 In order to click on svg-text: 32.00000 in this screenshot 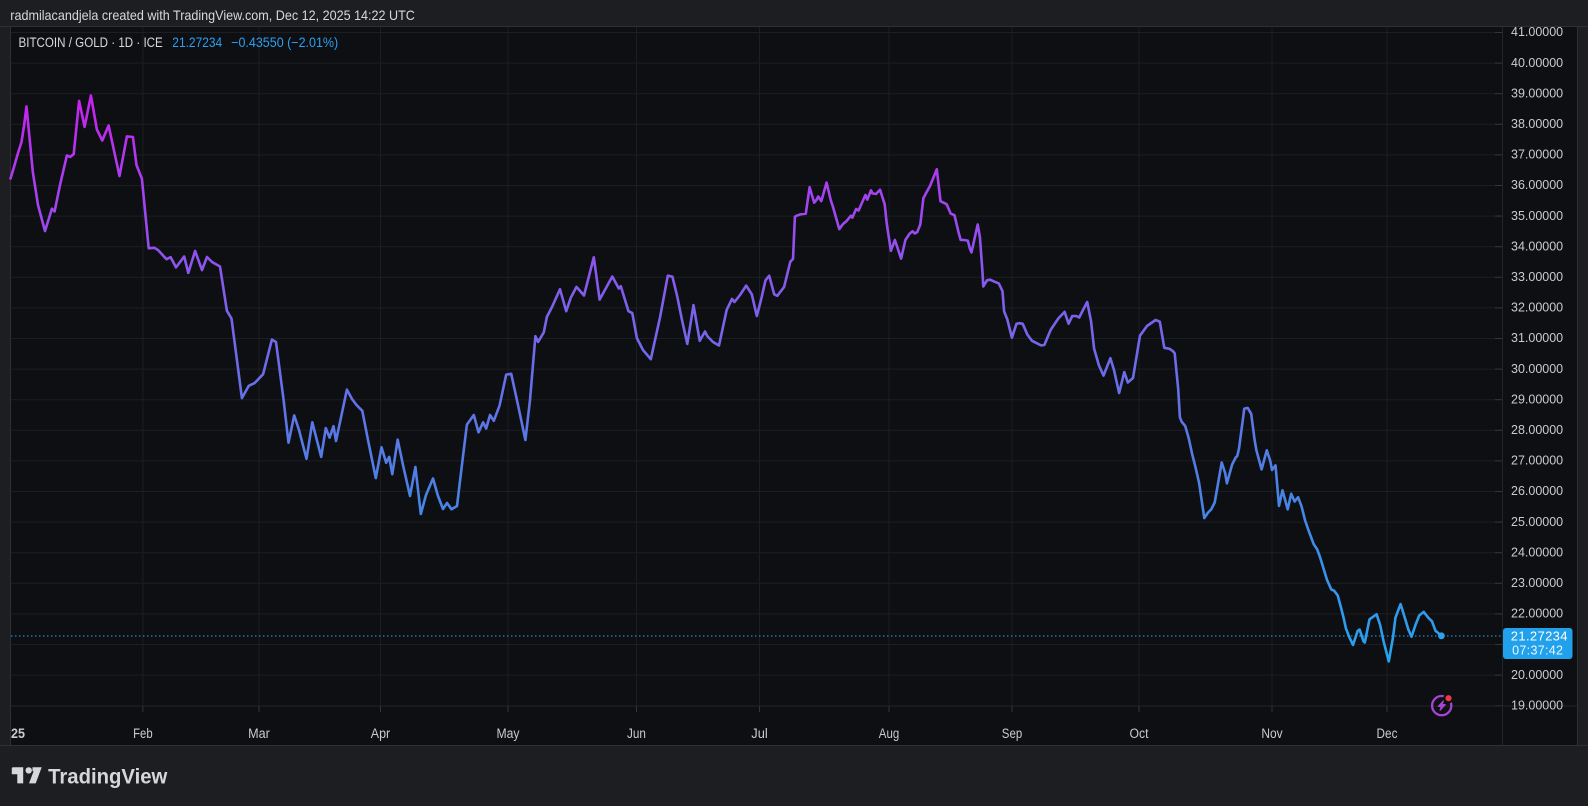, I will do `click(1537, 308)`.